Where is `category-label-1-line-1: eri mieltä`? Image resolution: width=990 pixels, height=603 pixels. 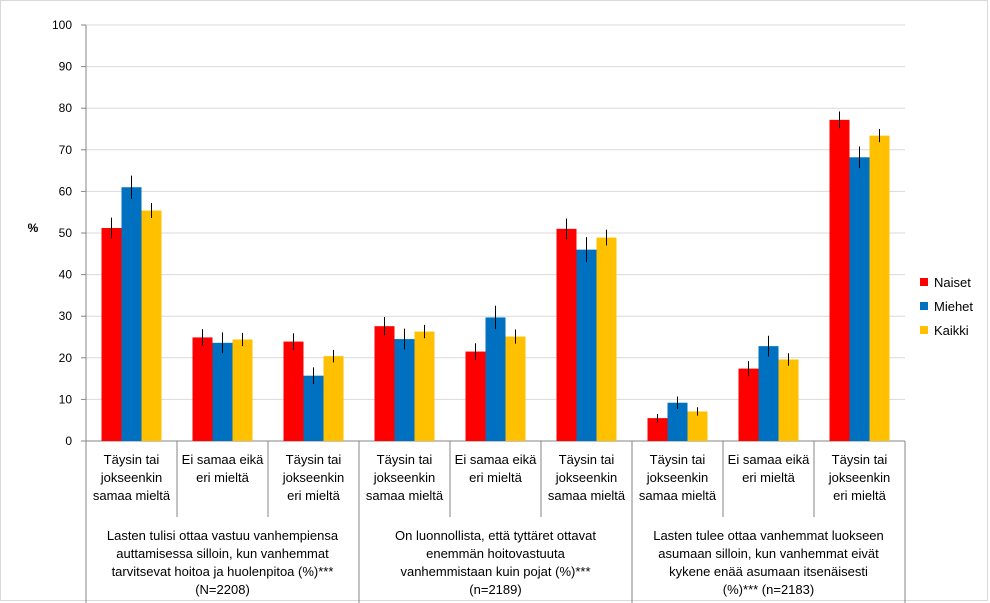 category-label-1-line-1: eri mieltä is located at coordinates (223, 477).